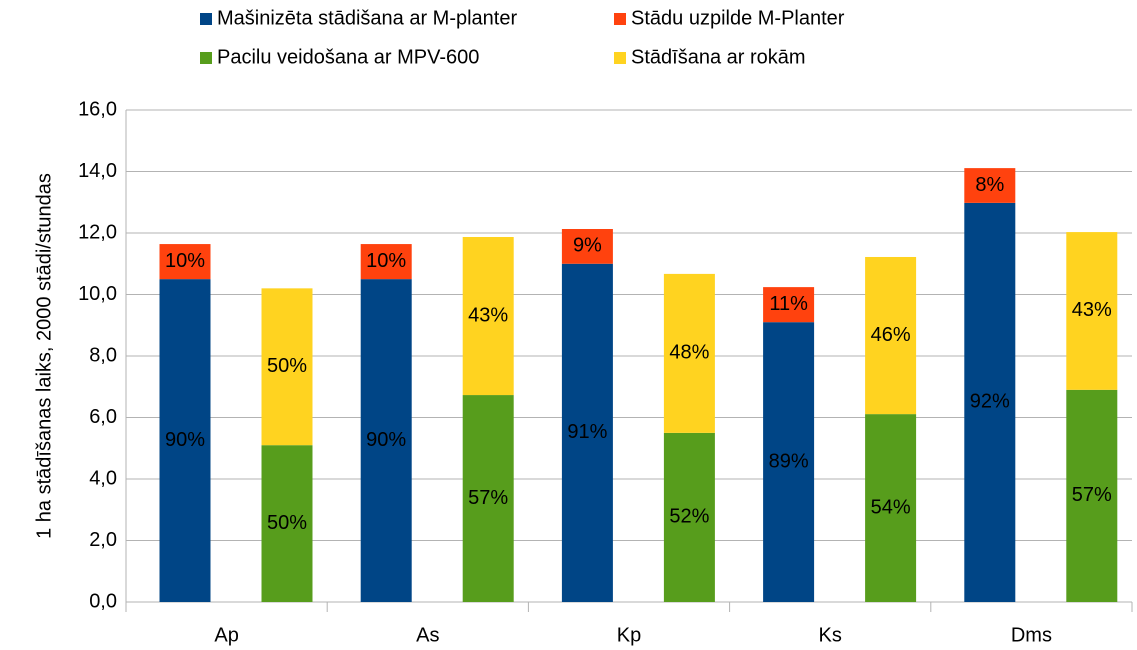  What do you see at coordinates (97, 109) in the screenshot?
I see `y-tick-label: 16,0` at bounding box center [97, 109].